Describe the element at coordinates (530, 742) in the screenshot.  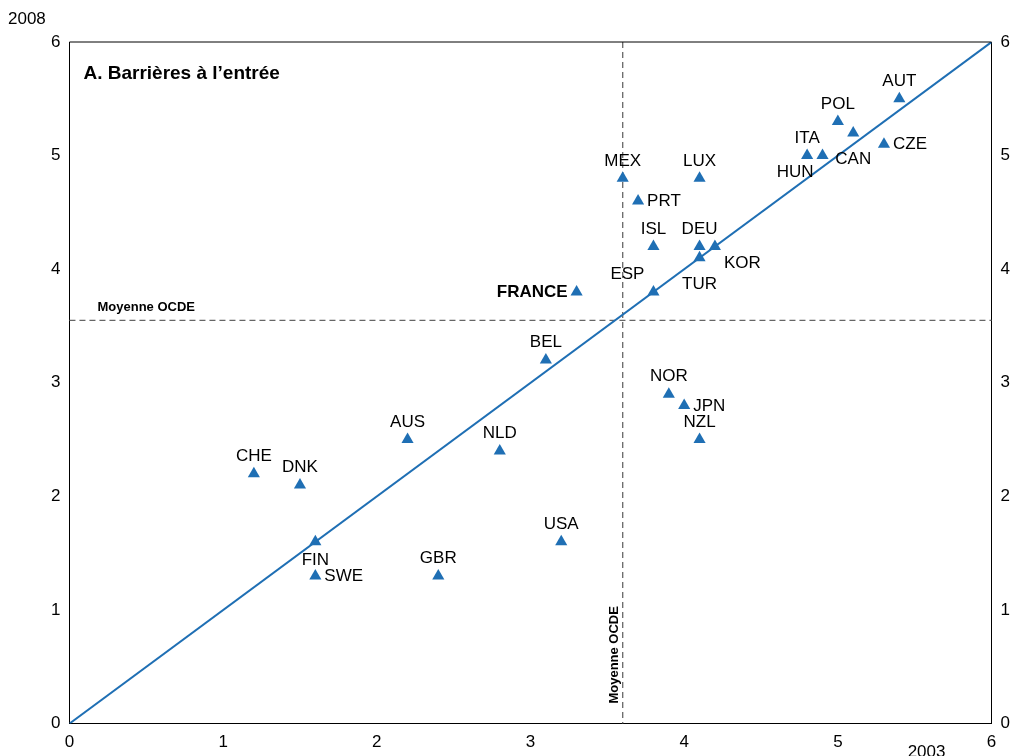
I see `x-tick-label: 3` at that location.